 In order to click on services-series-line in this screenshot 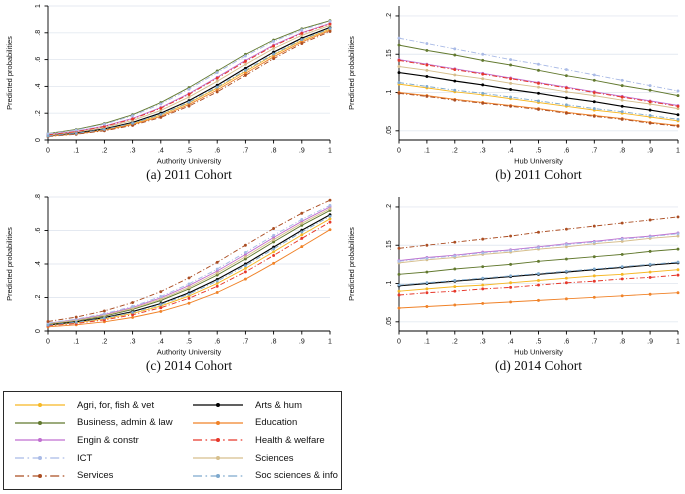, I will do `click(189, 84)`.